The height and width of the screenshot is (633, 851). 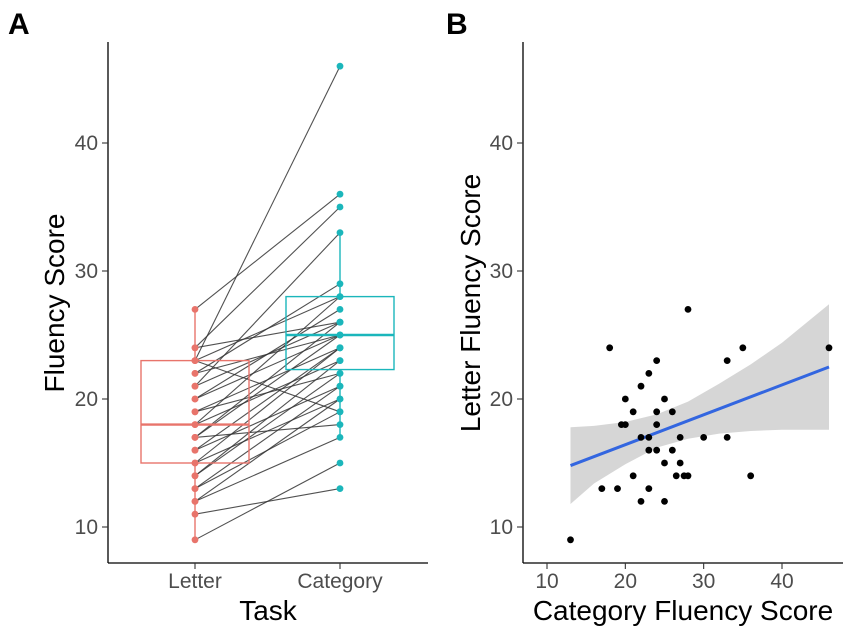 I want to click on panel-b-y-ticks: 10 20 30 40, so click(x=506, y=335).